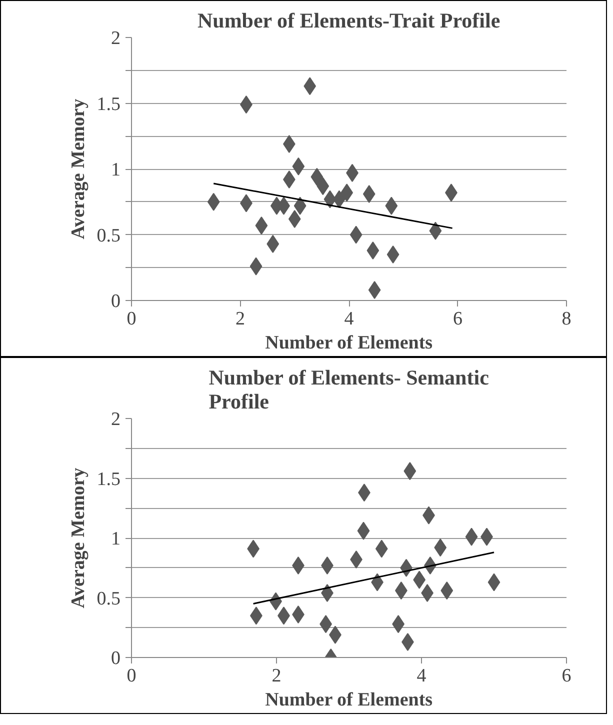 Image resolution: width=613 pixels, height=725 pixels. Describe the element at coordinates (348, 20) in the screenshot. I see `chart-title: Number of Elements-Trait Profile` at that location.